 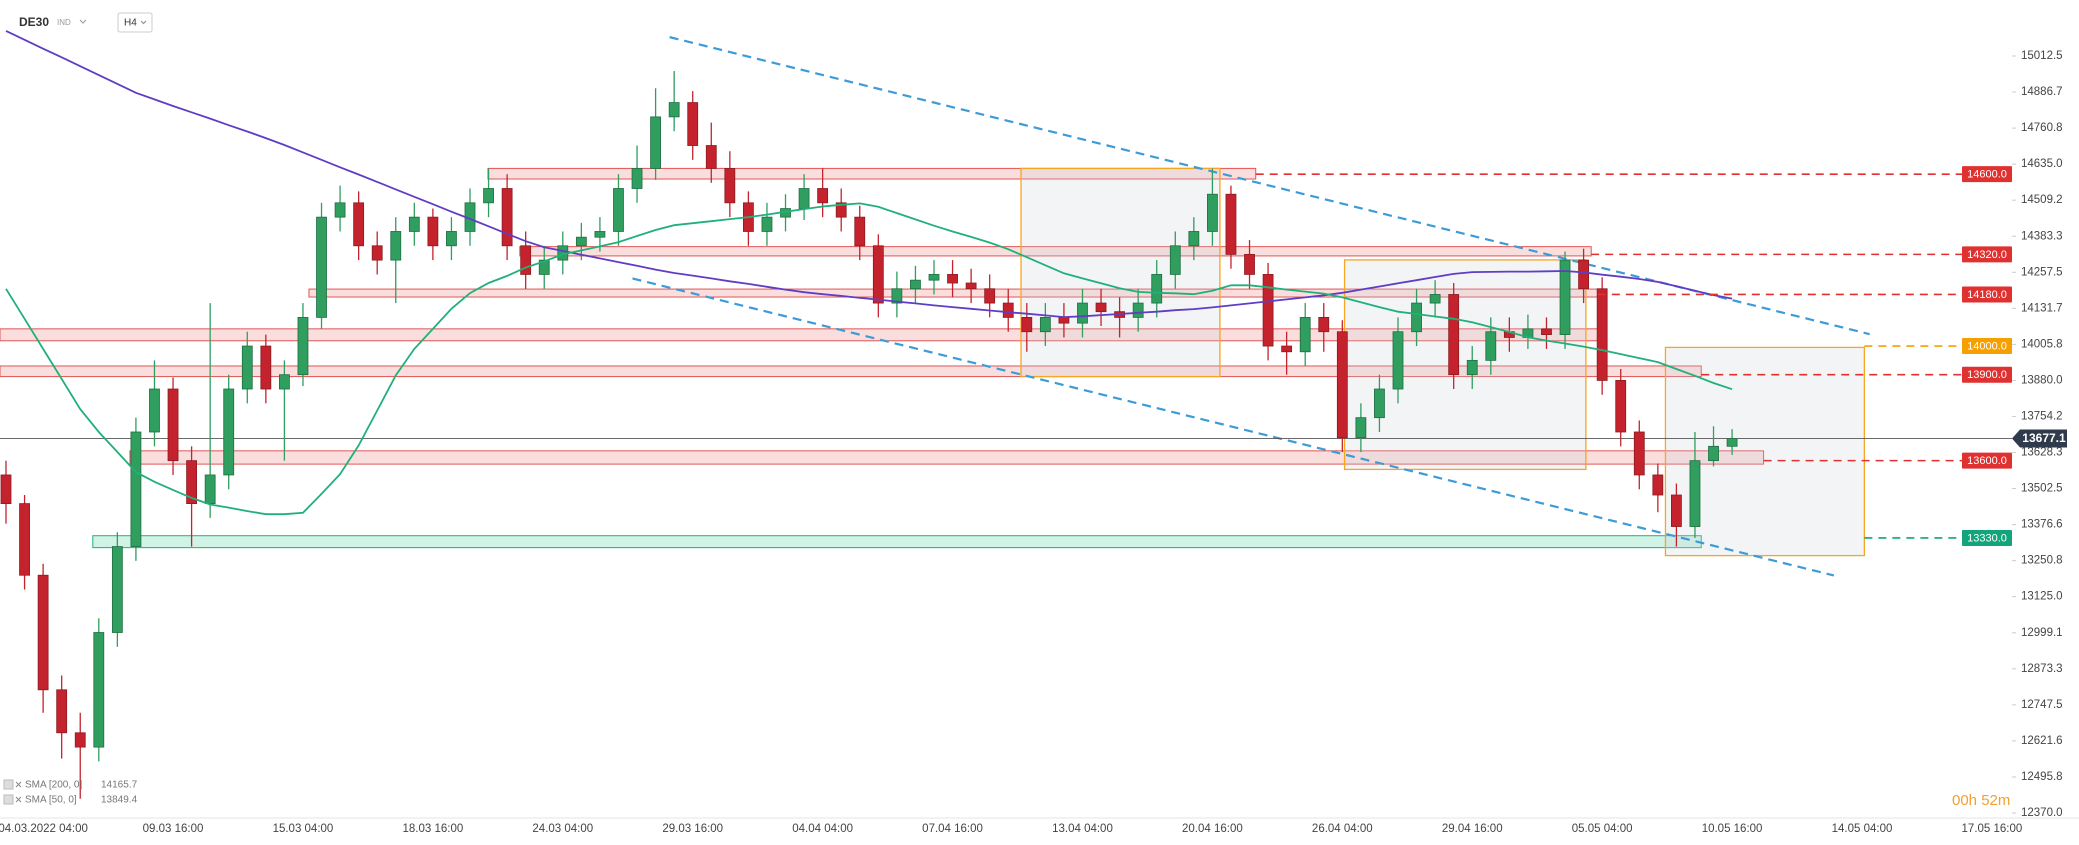 What do you see at coordinates (1981, 800) in the screenshot?
I see `candle-timer: 00h 52m` at bounding box center [1981, 800].